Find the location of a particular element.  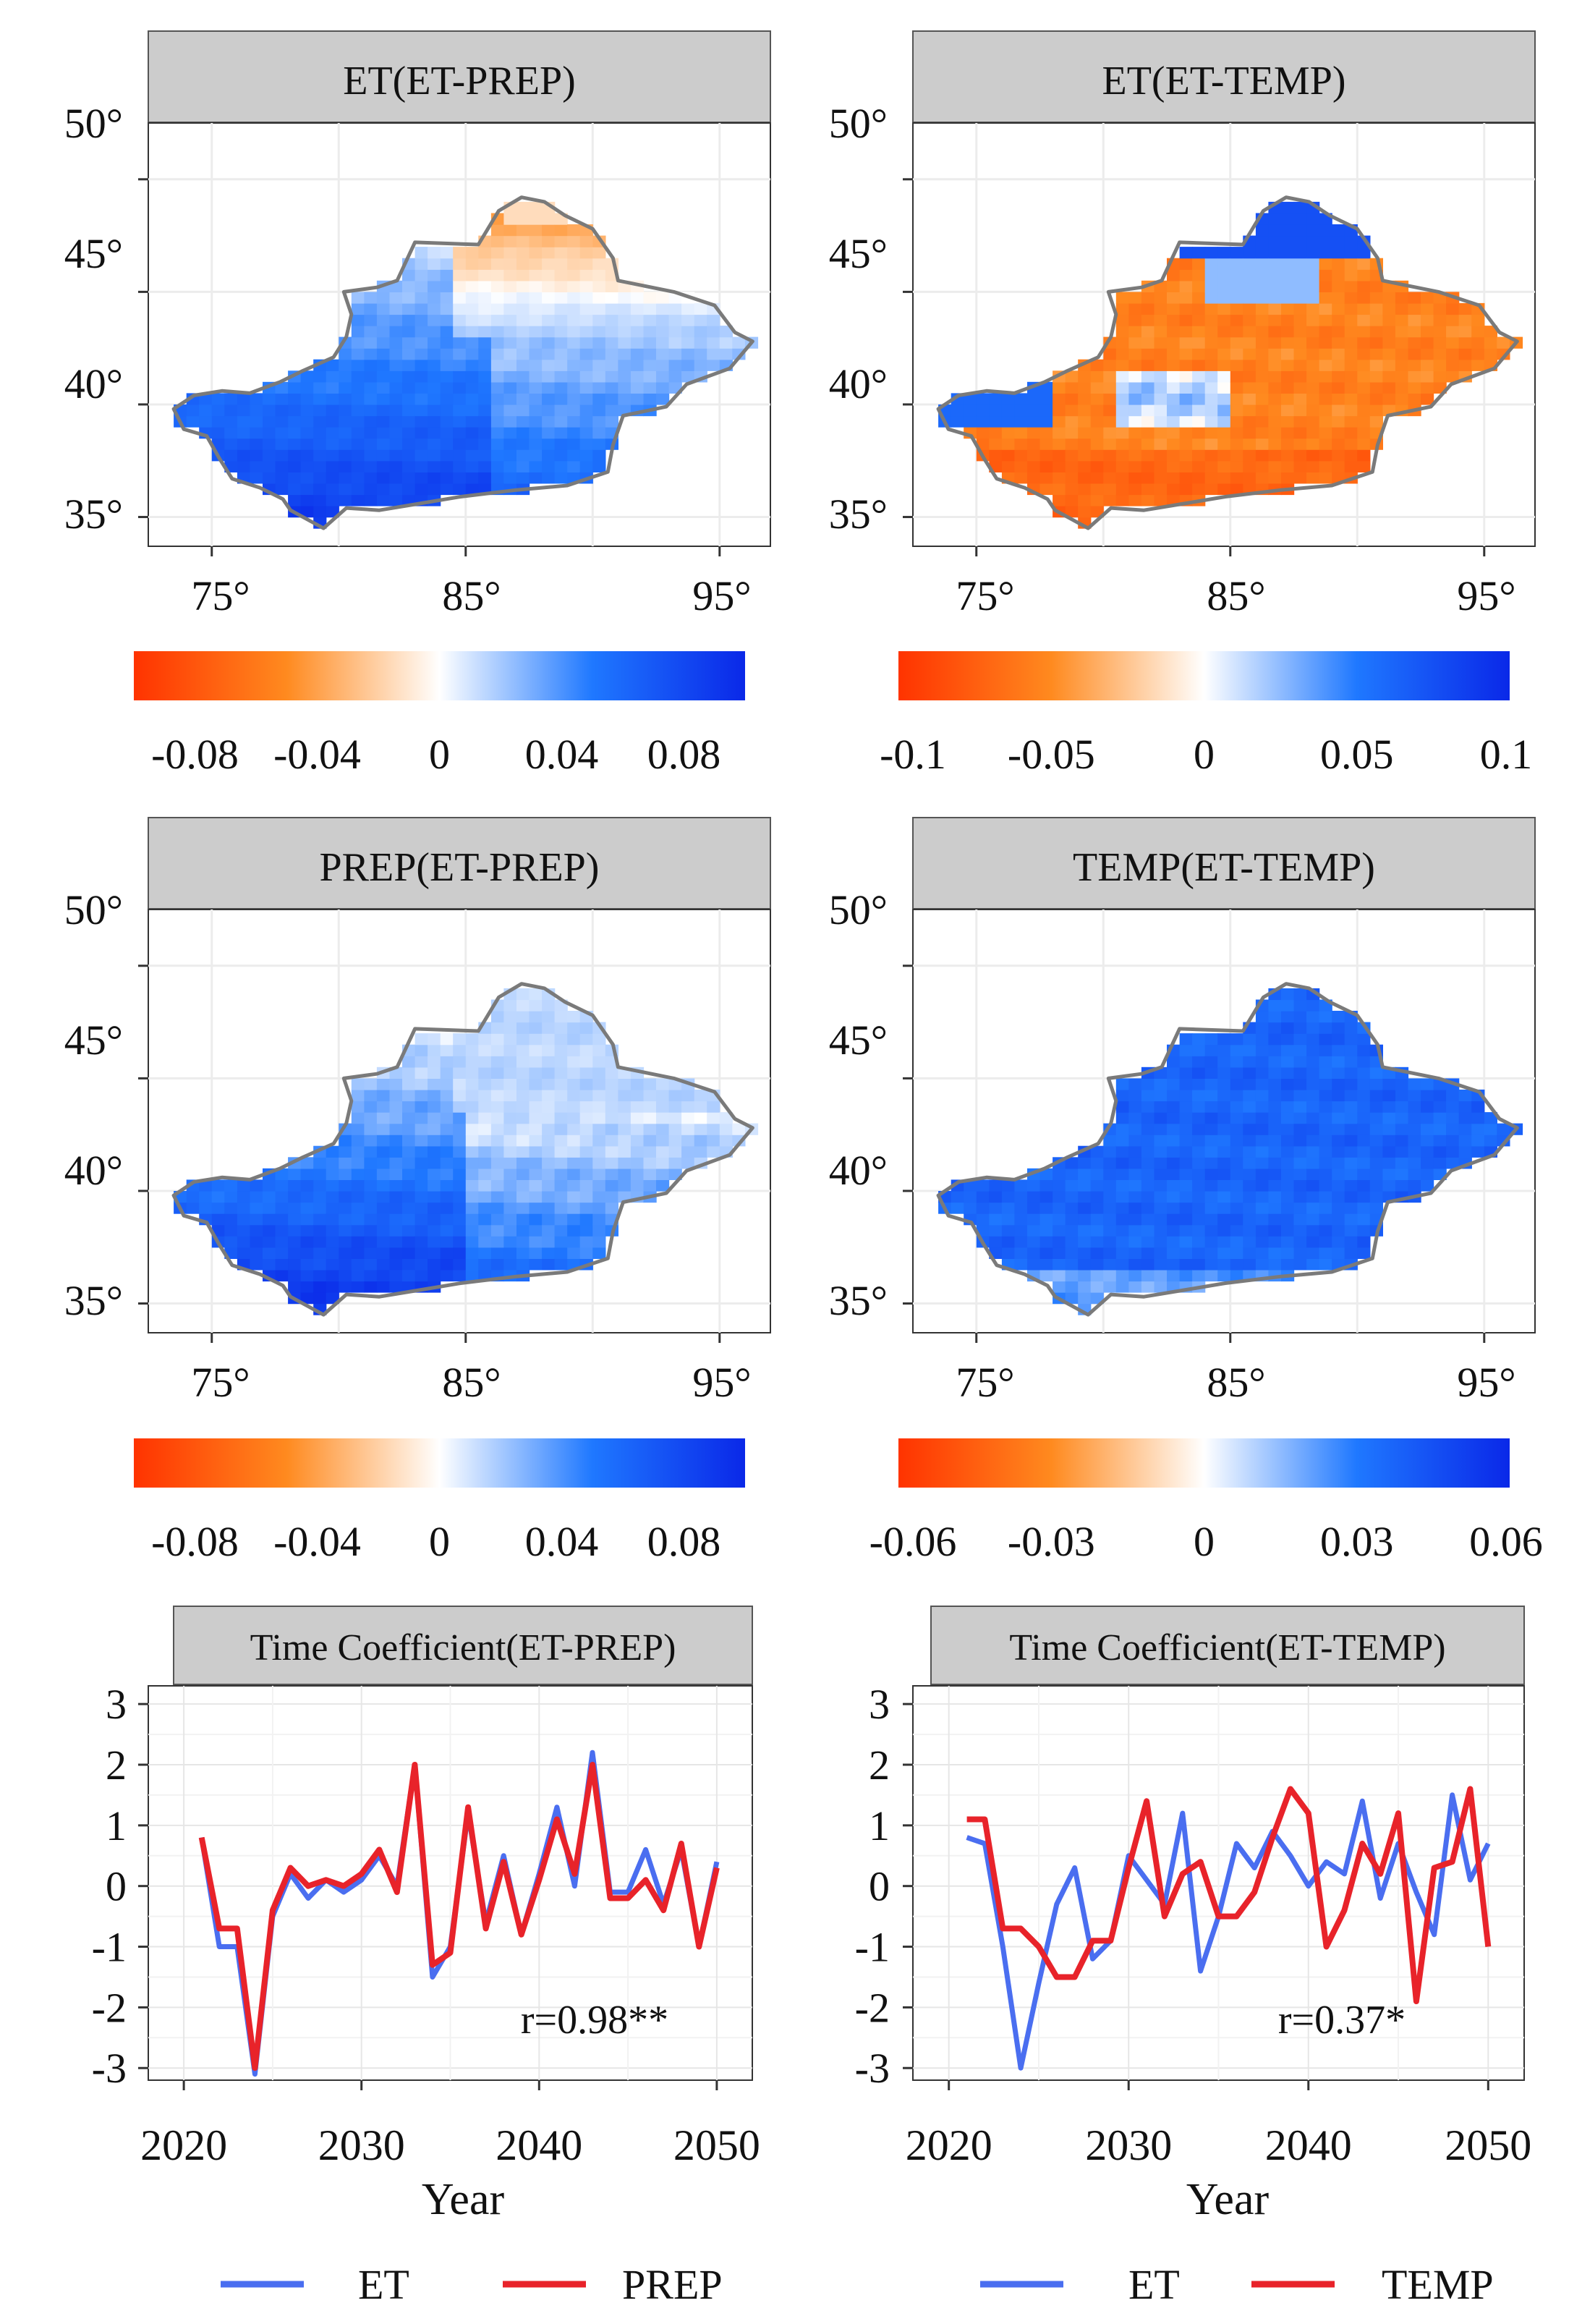

map-title-strip is located at coordinates (1224, 863).